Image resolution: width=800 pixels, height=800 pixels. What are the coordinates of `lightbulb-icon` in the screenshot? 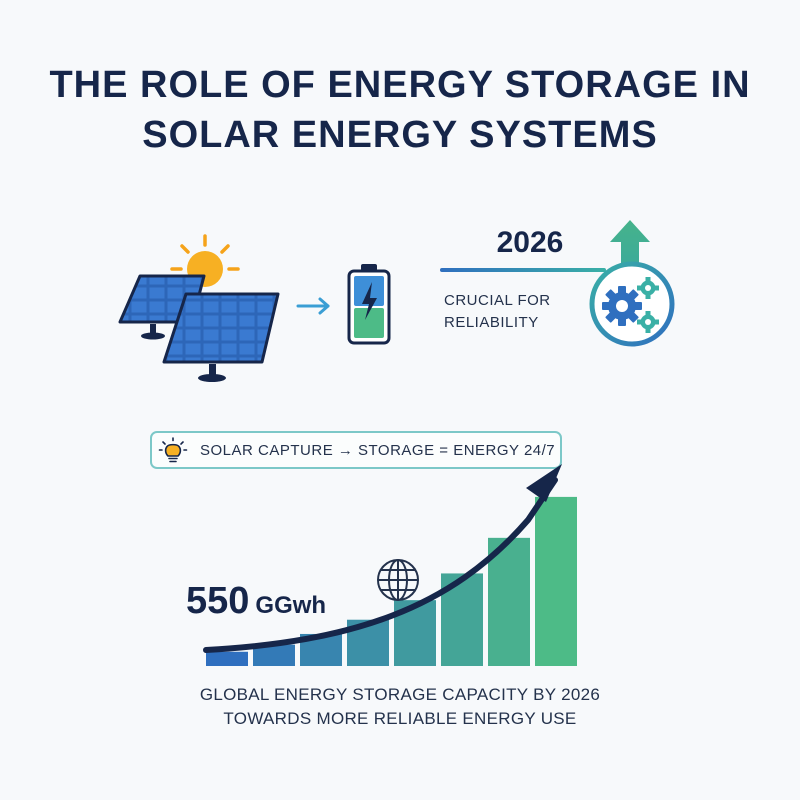 It's located at (173, 450).